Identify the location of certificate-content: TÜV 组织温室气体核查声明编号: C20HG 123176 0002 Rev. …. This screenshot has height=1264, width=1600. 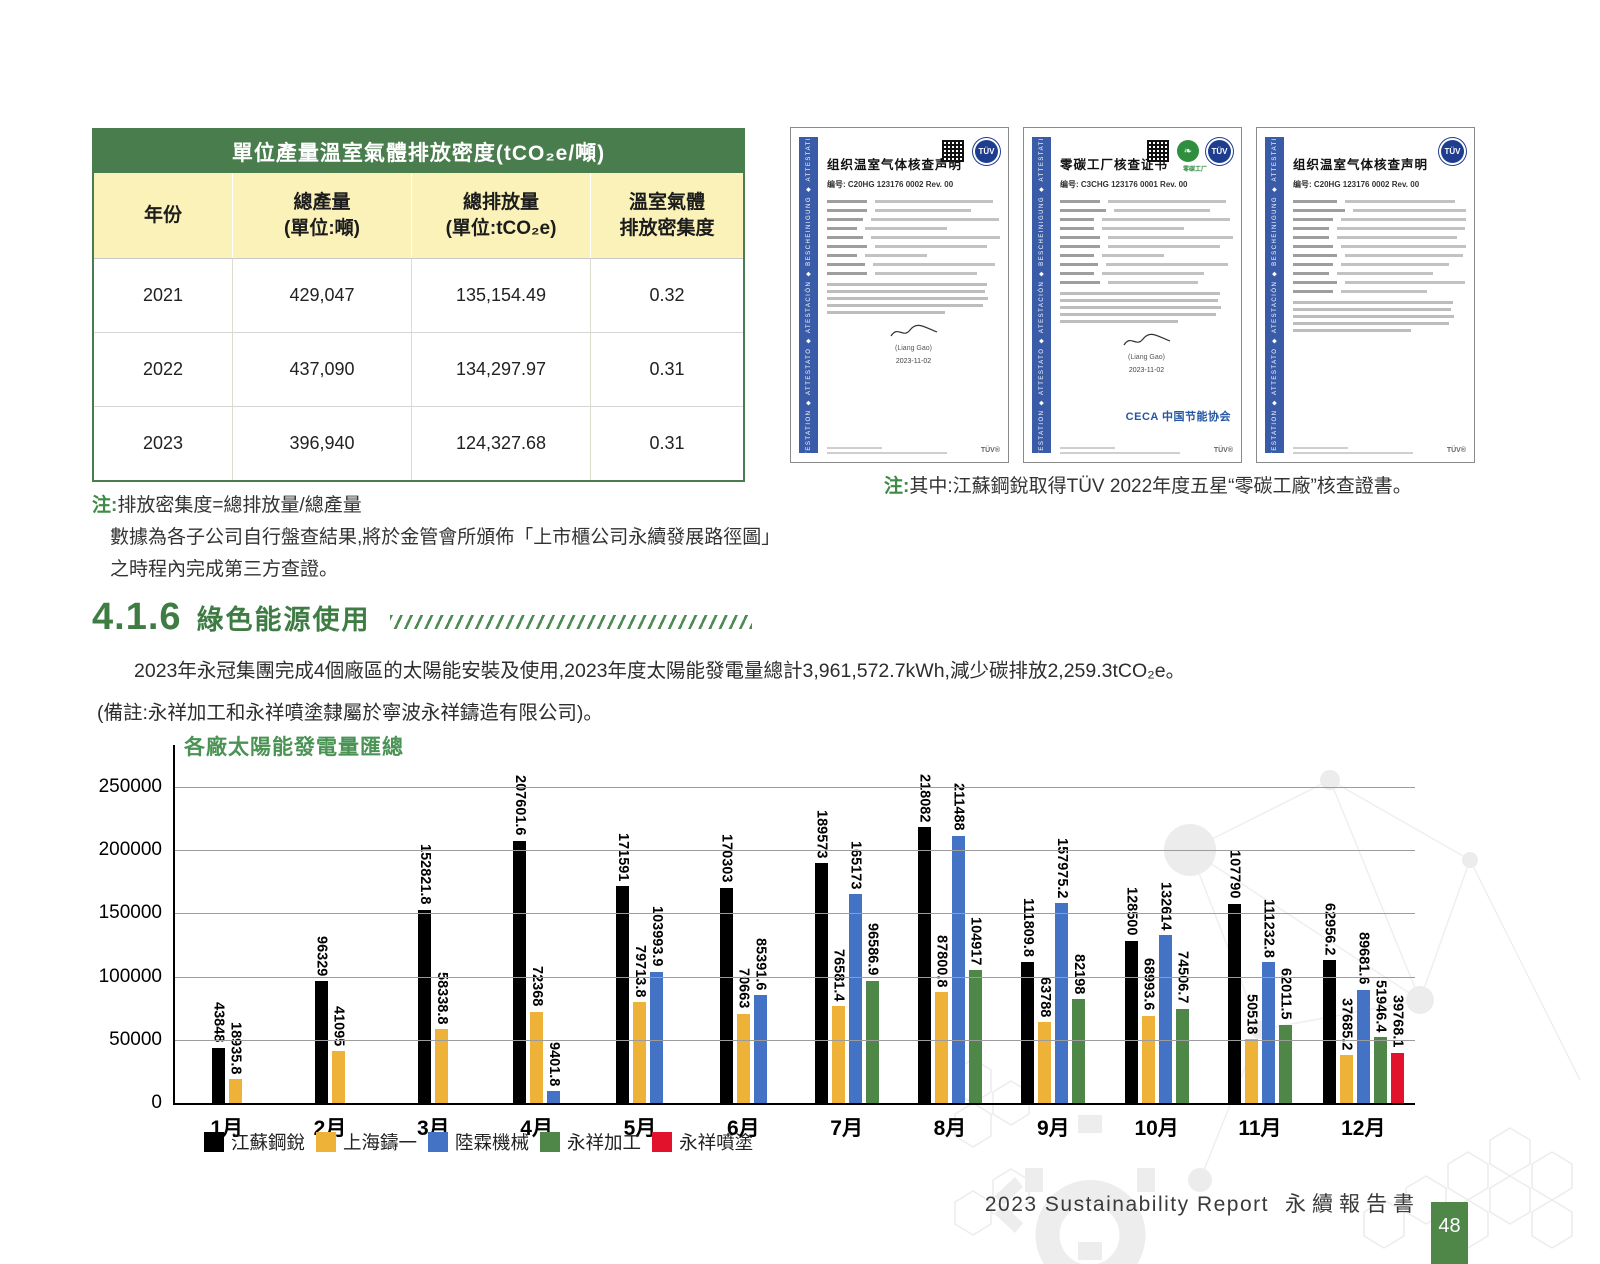
(913, 296).